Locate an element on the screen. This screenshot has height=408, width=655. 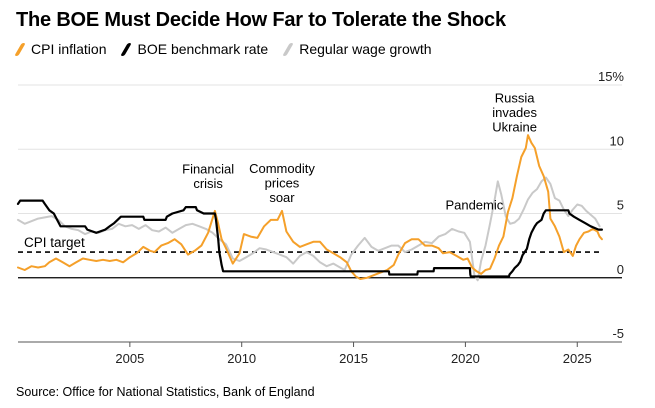
annotation-financial-crisis-line-0: Financial is located at coordinates (208, 168).